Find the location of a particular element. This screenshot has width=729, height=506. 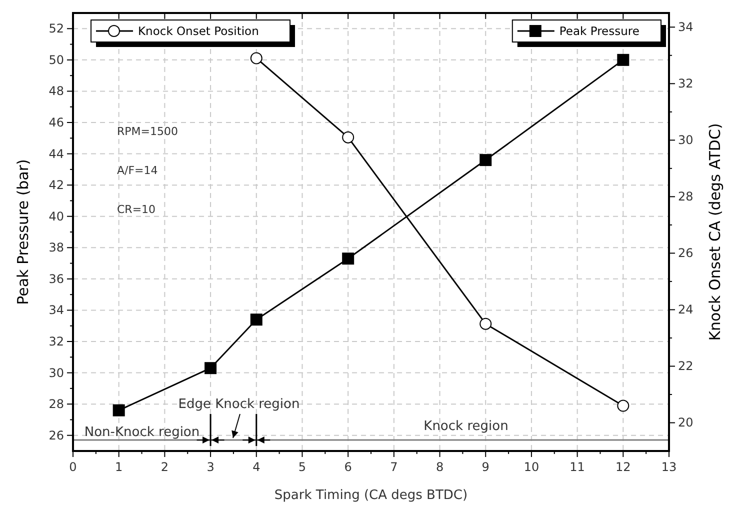

y-tick-label: 36 is located at coordinates (56, 279).